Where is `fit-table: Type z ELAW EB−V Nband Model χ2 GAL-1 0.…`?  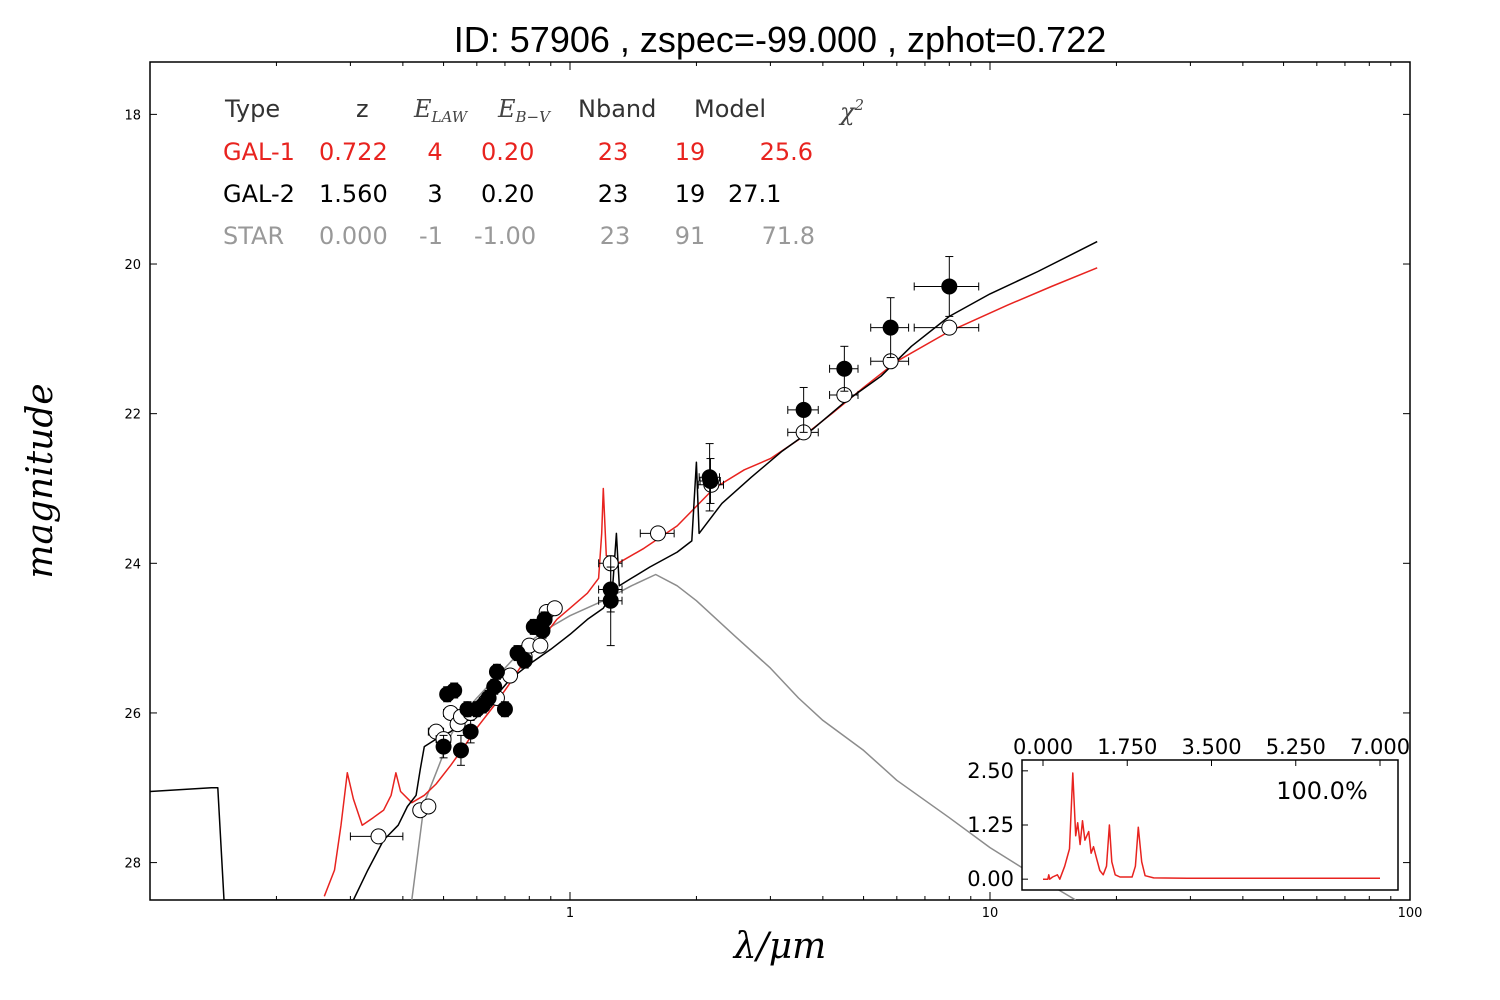 fit-table: Type z ELAW EB−V Nband Model χ2 GAL-1 0.… is located at coordinates (543, 172).